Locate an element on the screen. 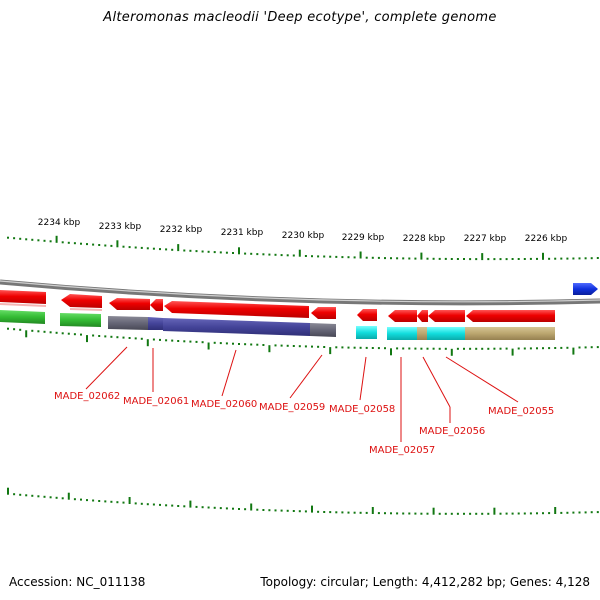  gene-arrow-made-02061-a is located at coordinates (129, 304).